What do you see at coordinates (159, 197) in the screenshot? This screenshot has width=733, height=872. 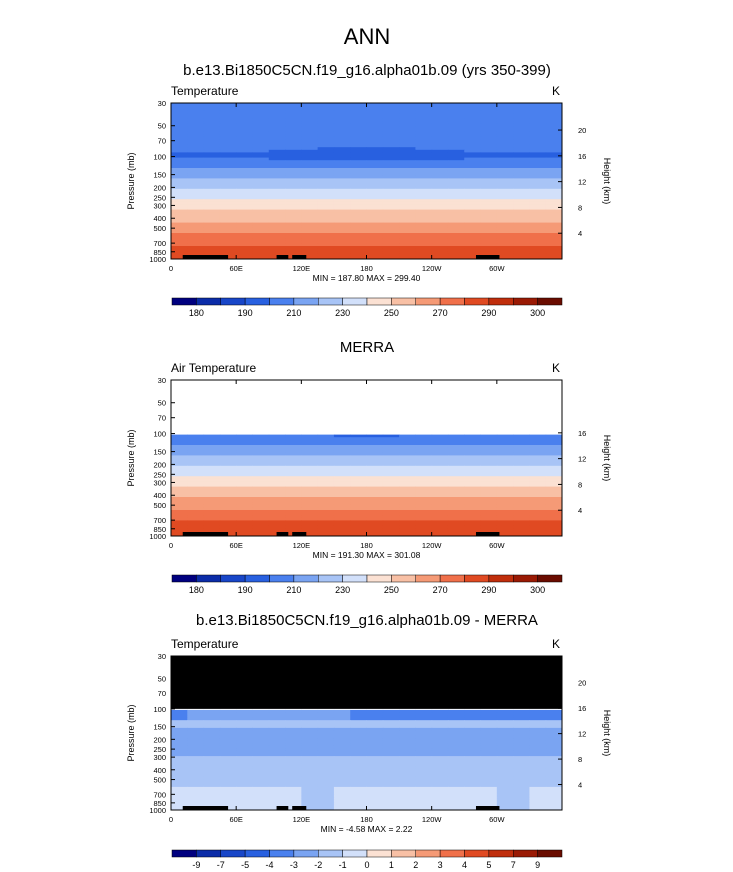 I see `pressure-tick-label: 250` at bounding box center [159, 197].